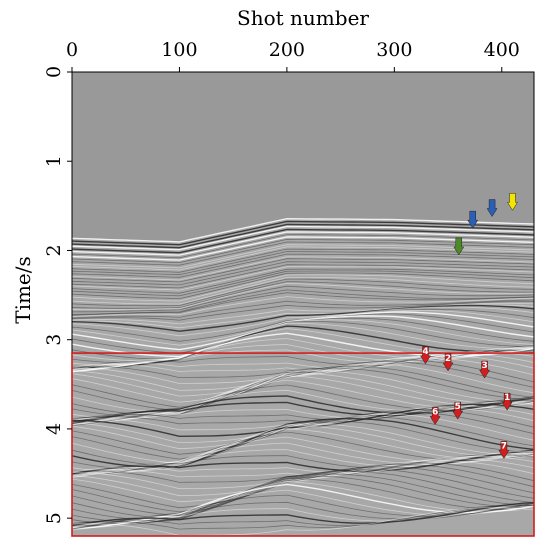 This screenshot has height=548, width=550. What do you see at coordinates (425, 352) in the screenshot?
I see `arrow-number: 4` at bounding box center [425, 352].